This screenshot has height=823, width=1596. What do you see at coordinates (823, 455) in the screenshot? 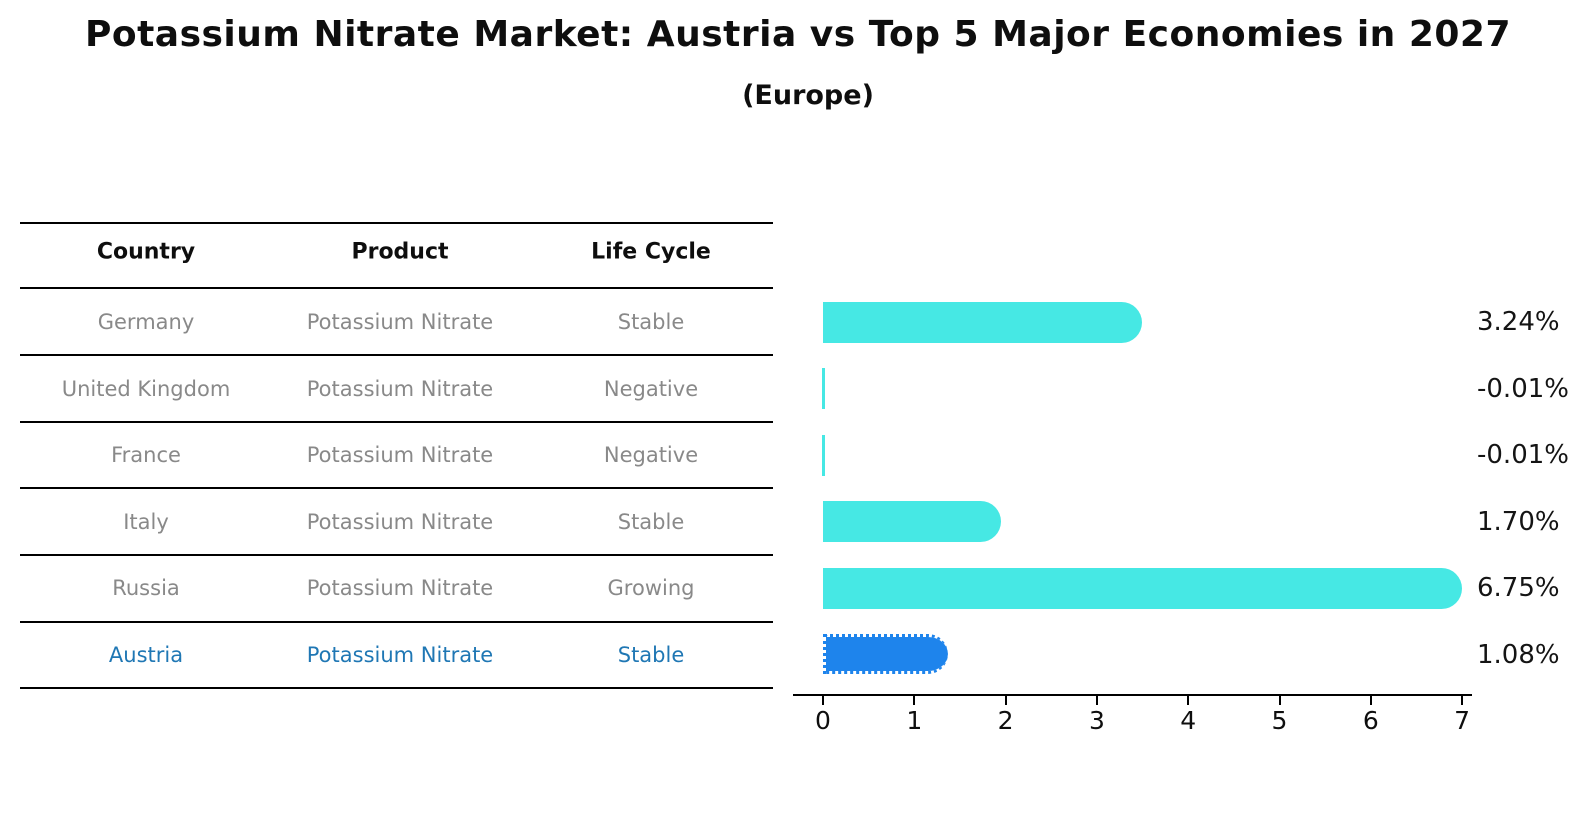
I see `bar-france` at bounding box center [823, 455].